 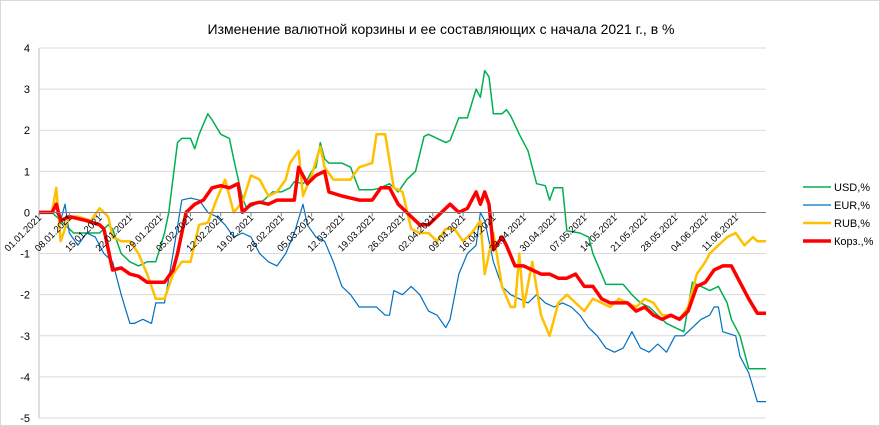 I want to click on y-tick-label: 4, so click(x=27, y=49).